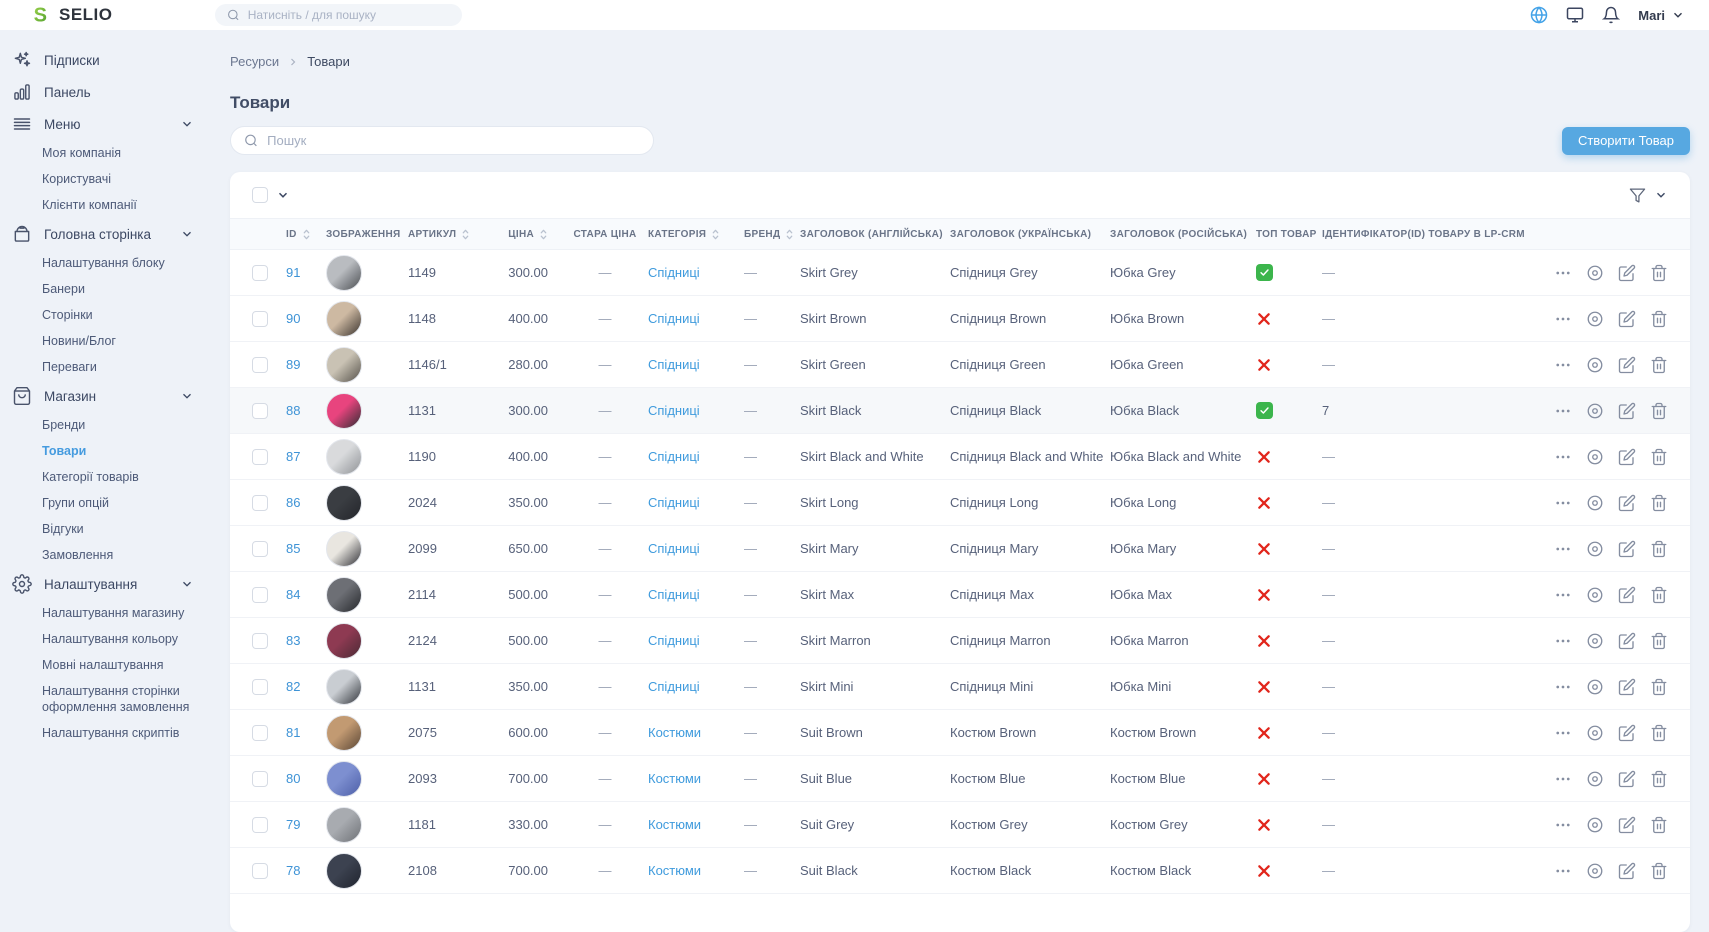 The height and width of the screenshot is (932, 1709). I want to click on product-id-link: 87, so click(293, 456).